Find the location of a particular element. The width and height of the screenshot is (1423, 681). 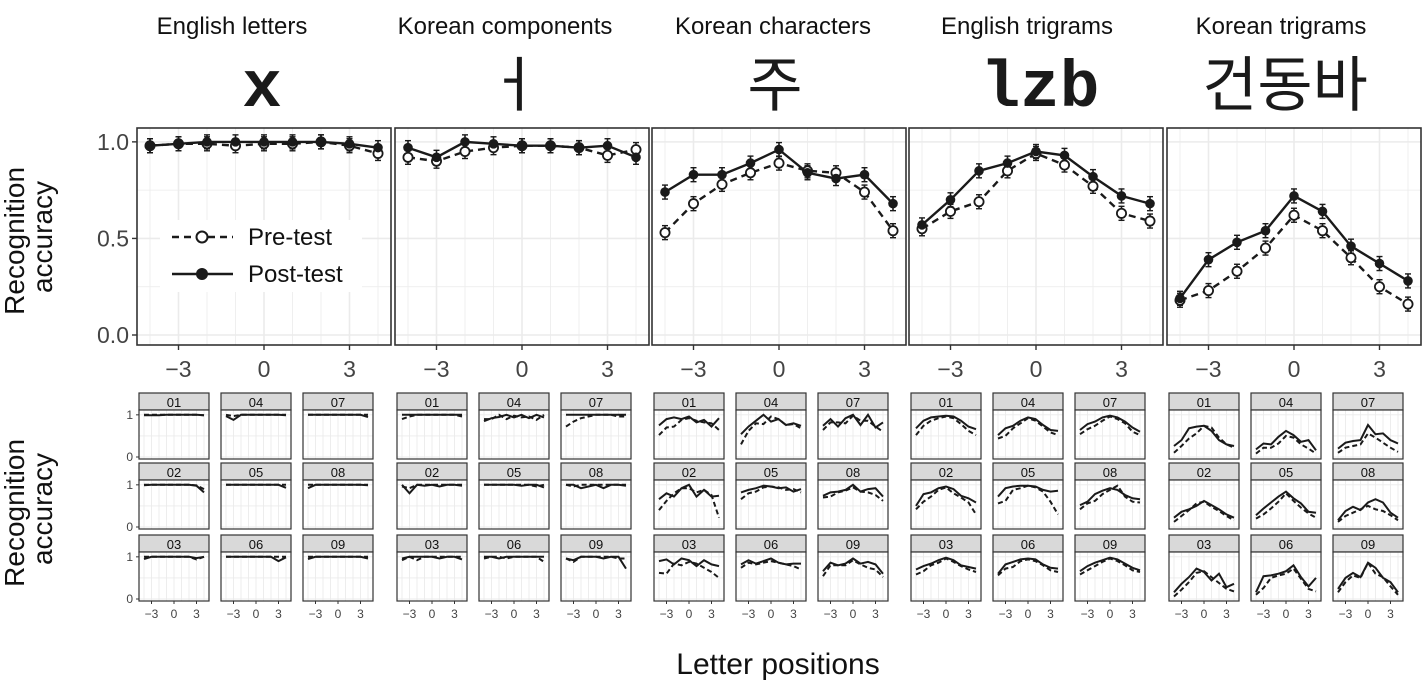

panel-title: English letters is located at coordinates (232, 26).